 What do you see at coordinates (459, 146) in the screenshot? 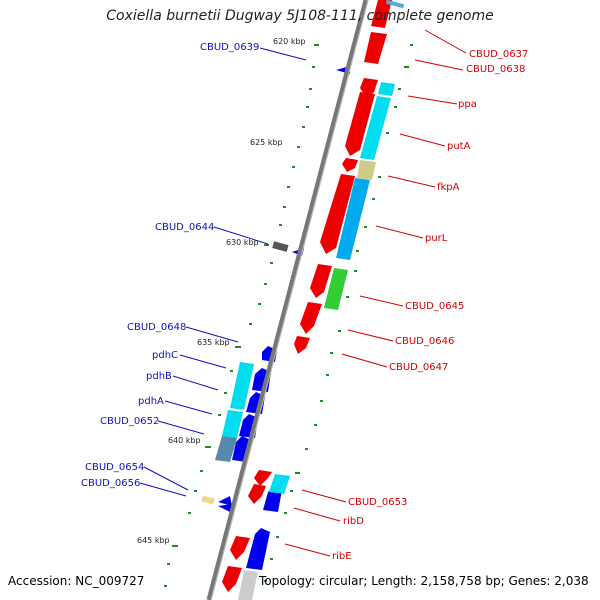
I see `gene-label-puta: putA` at bounding box center [459, 146].